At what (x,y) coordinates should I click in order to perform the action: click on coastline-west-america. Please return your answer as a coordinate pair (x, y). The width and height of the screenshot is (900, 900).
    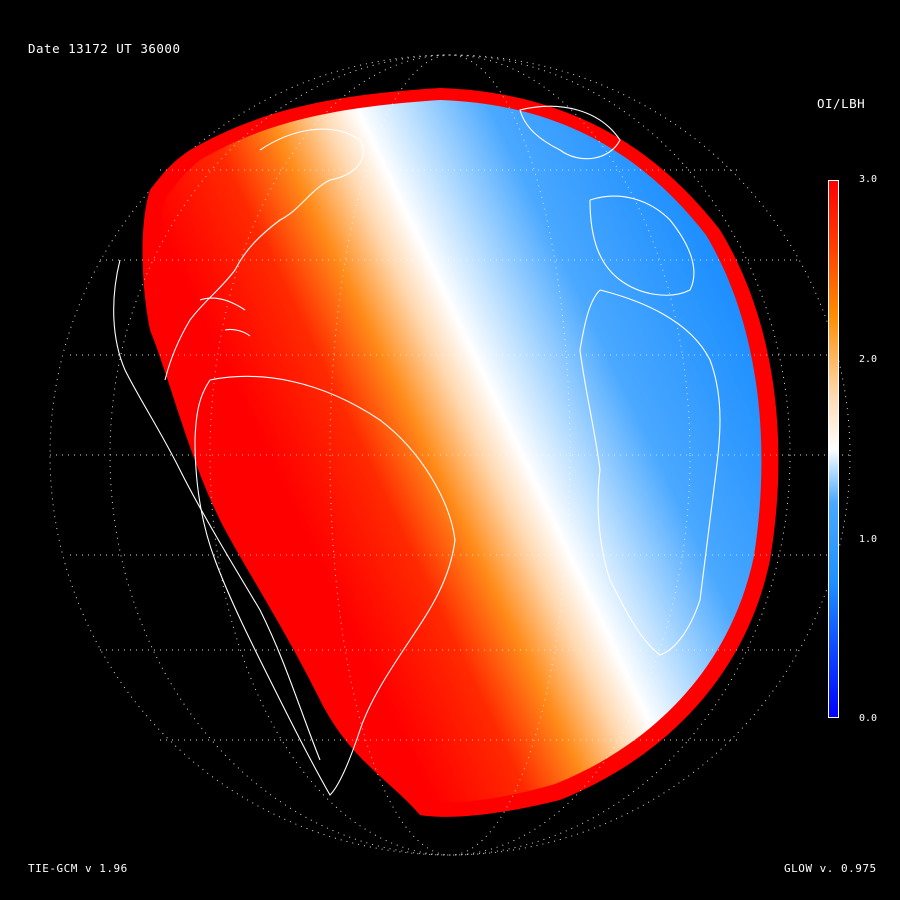
    Looking at the image, I should click on (217, 510).